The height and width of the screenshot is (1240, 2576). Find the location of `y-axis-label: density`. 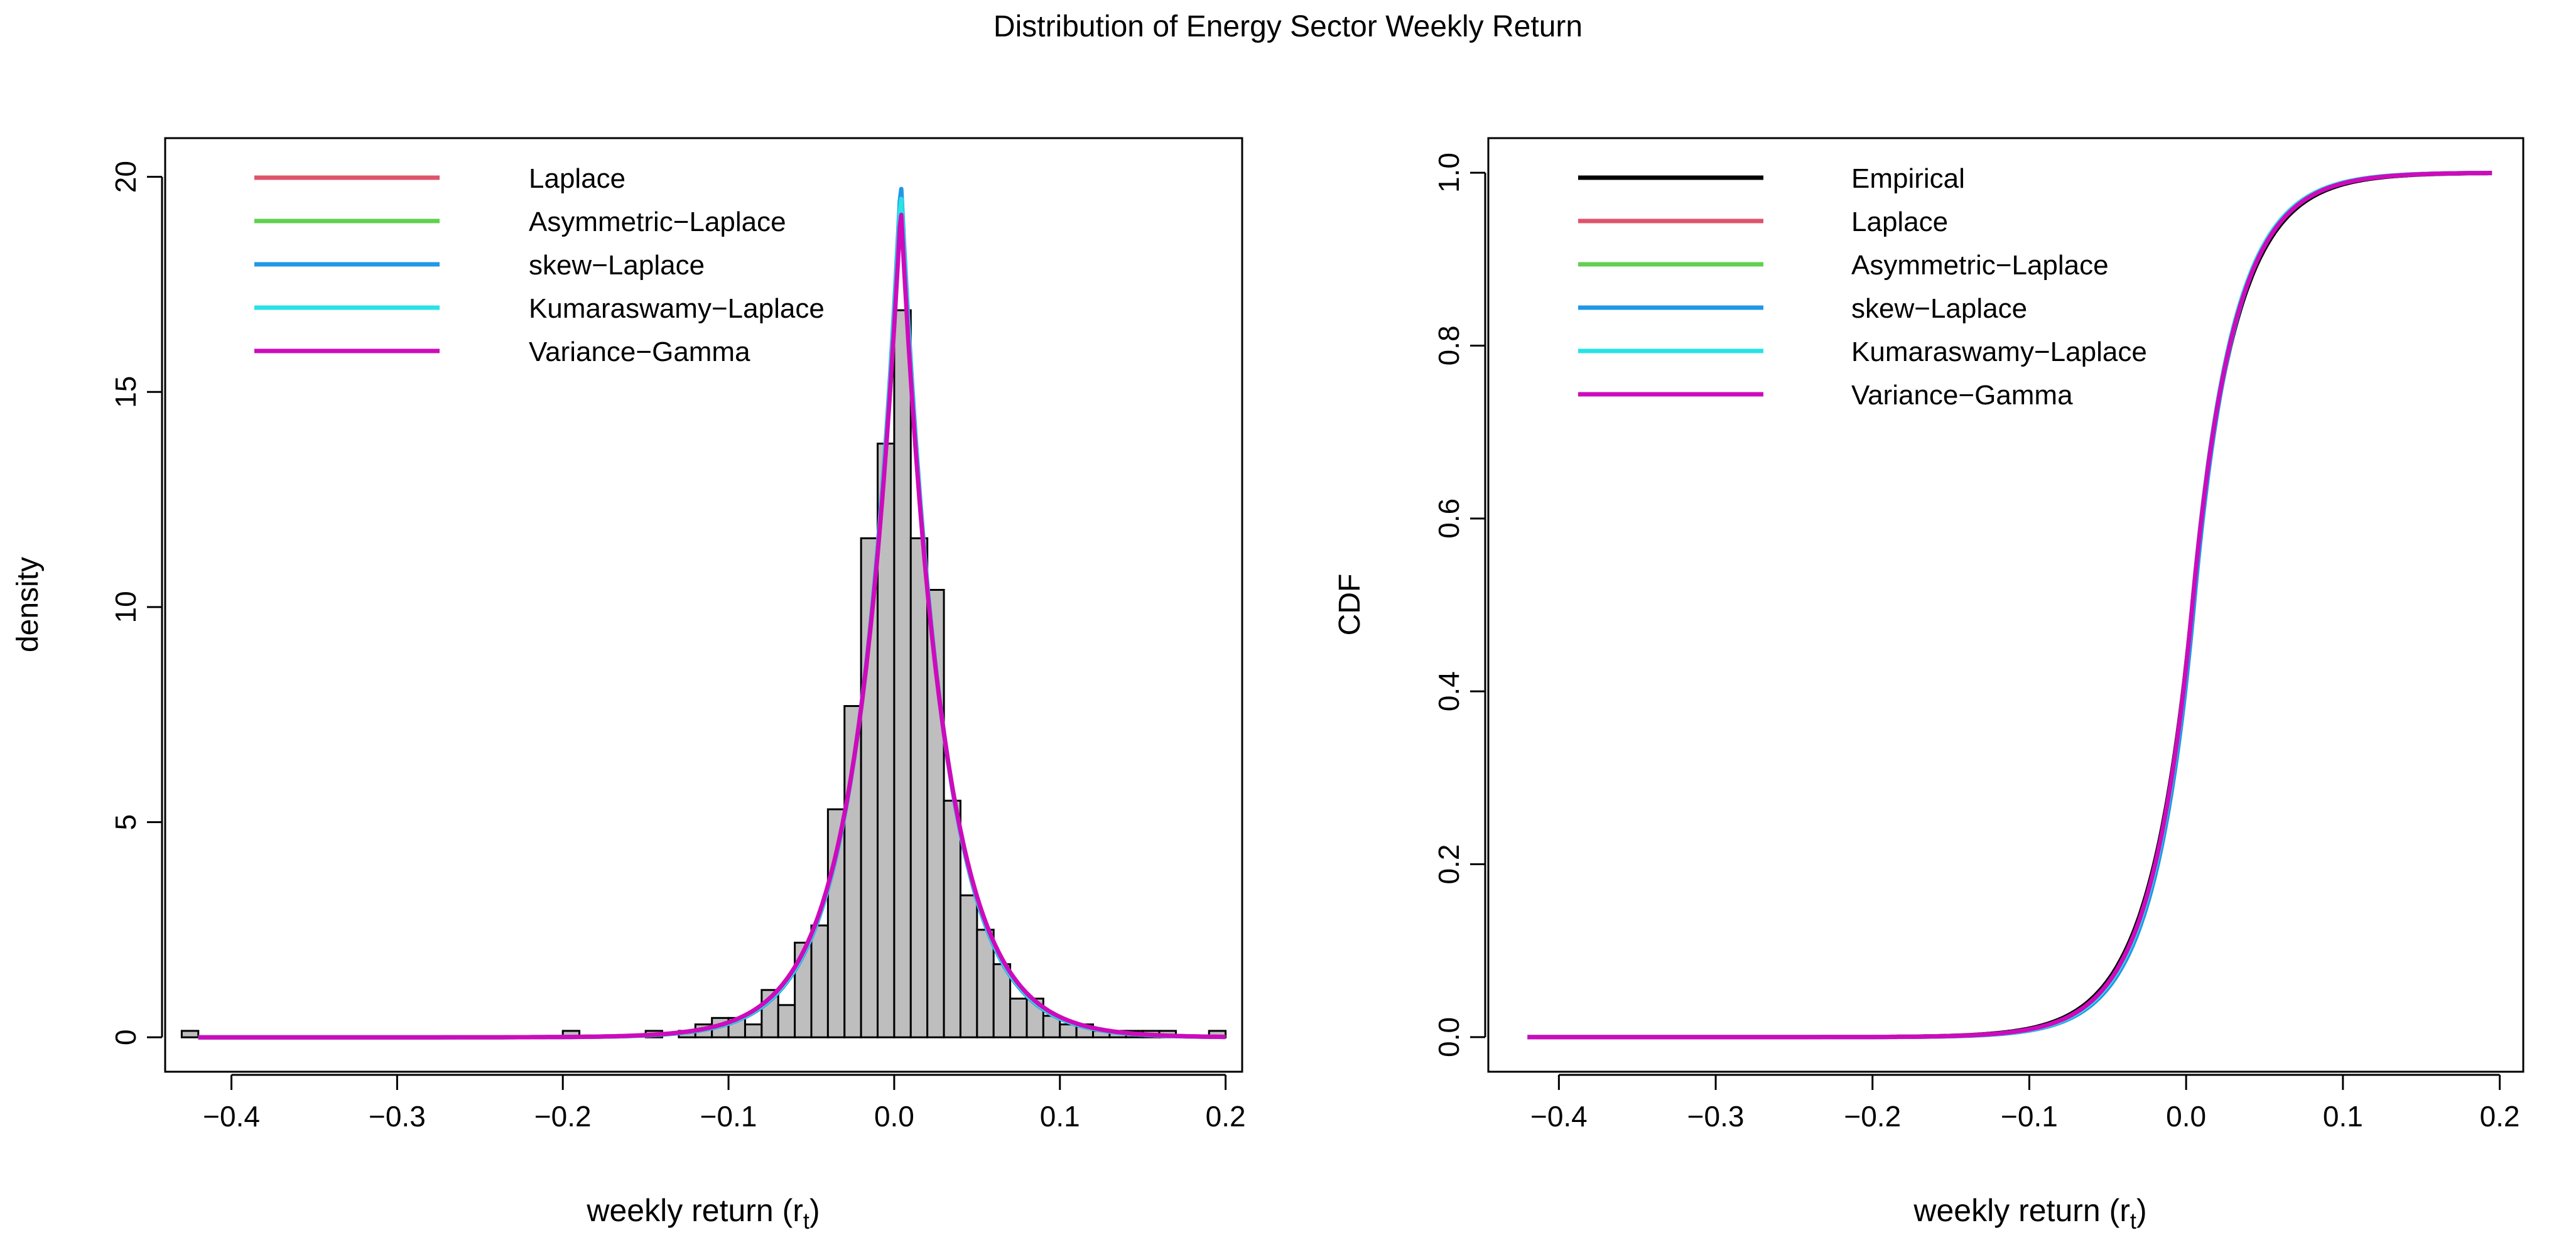

y-axis-label: density is located at coordinates (28, 604).